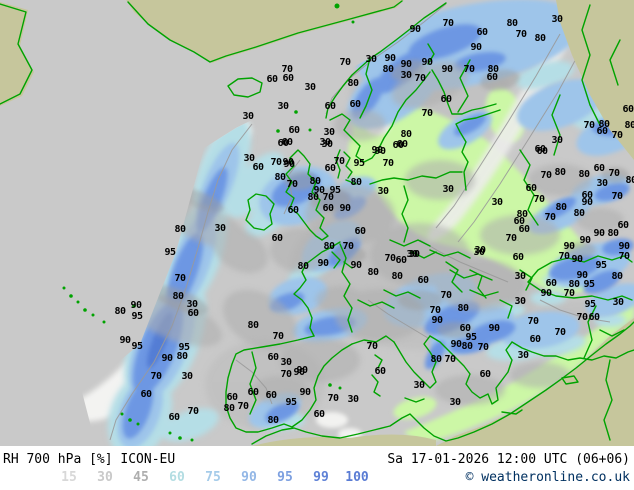 This screenshot has height=490, width=634. I want to click on france-west-coast, so click(317, 289).